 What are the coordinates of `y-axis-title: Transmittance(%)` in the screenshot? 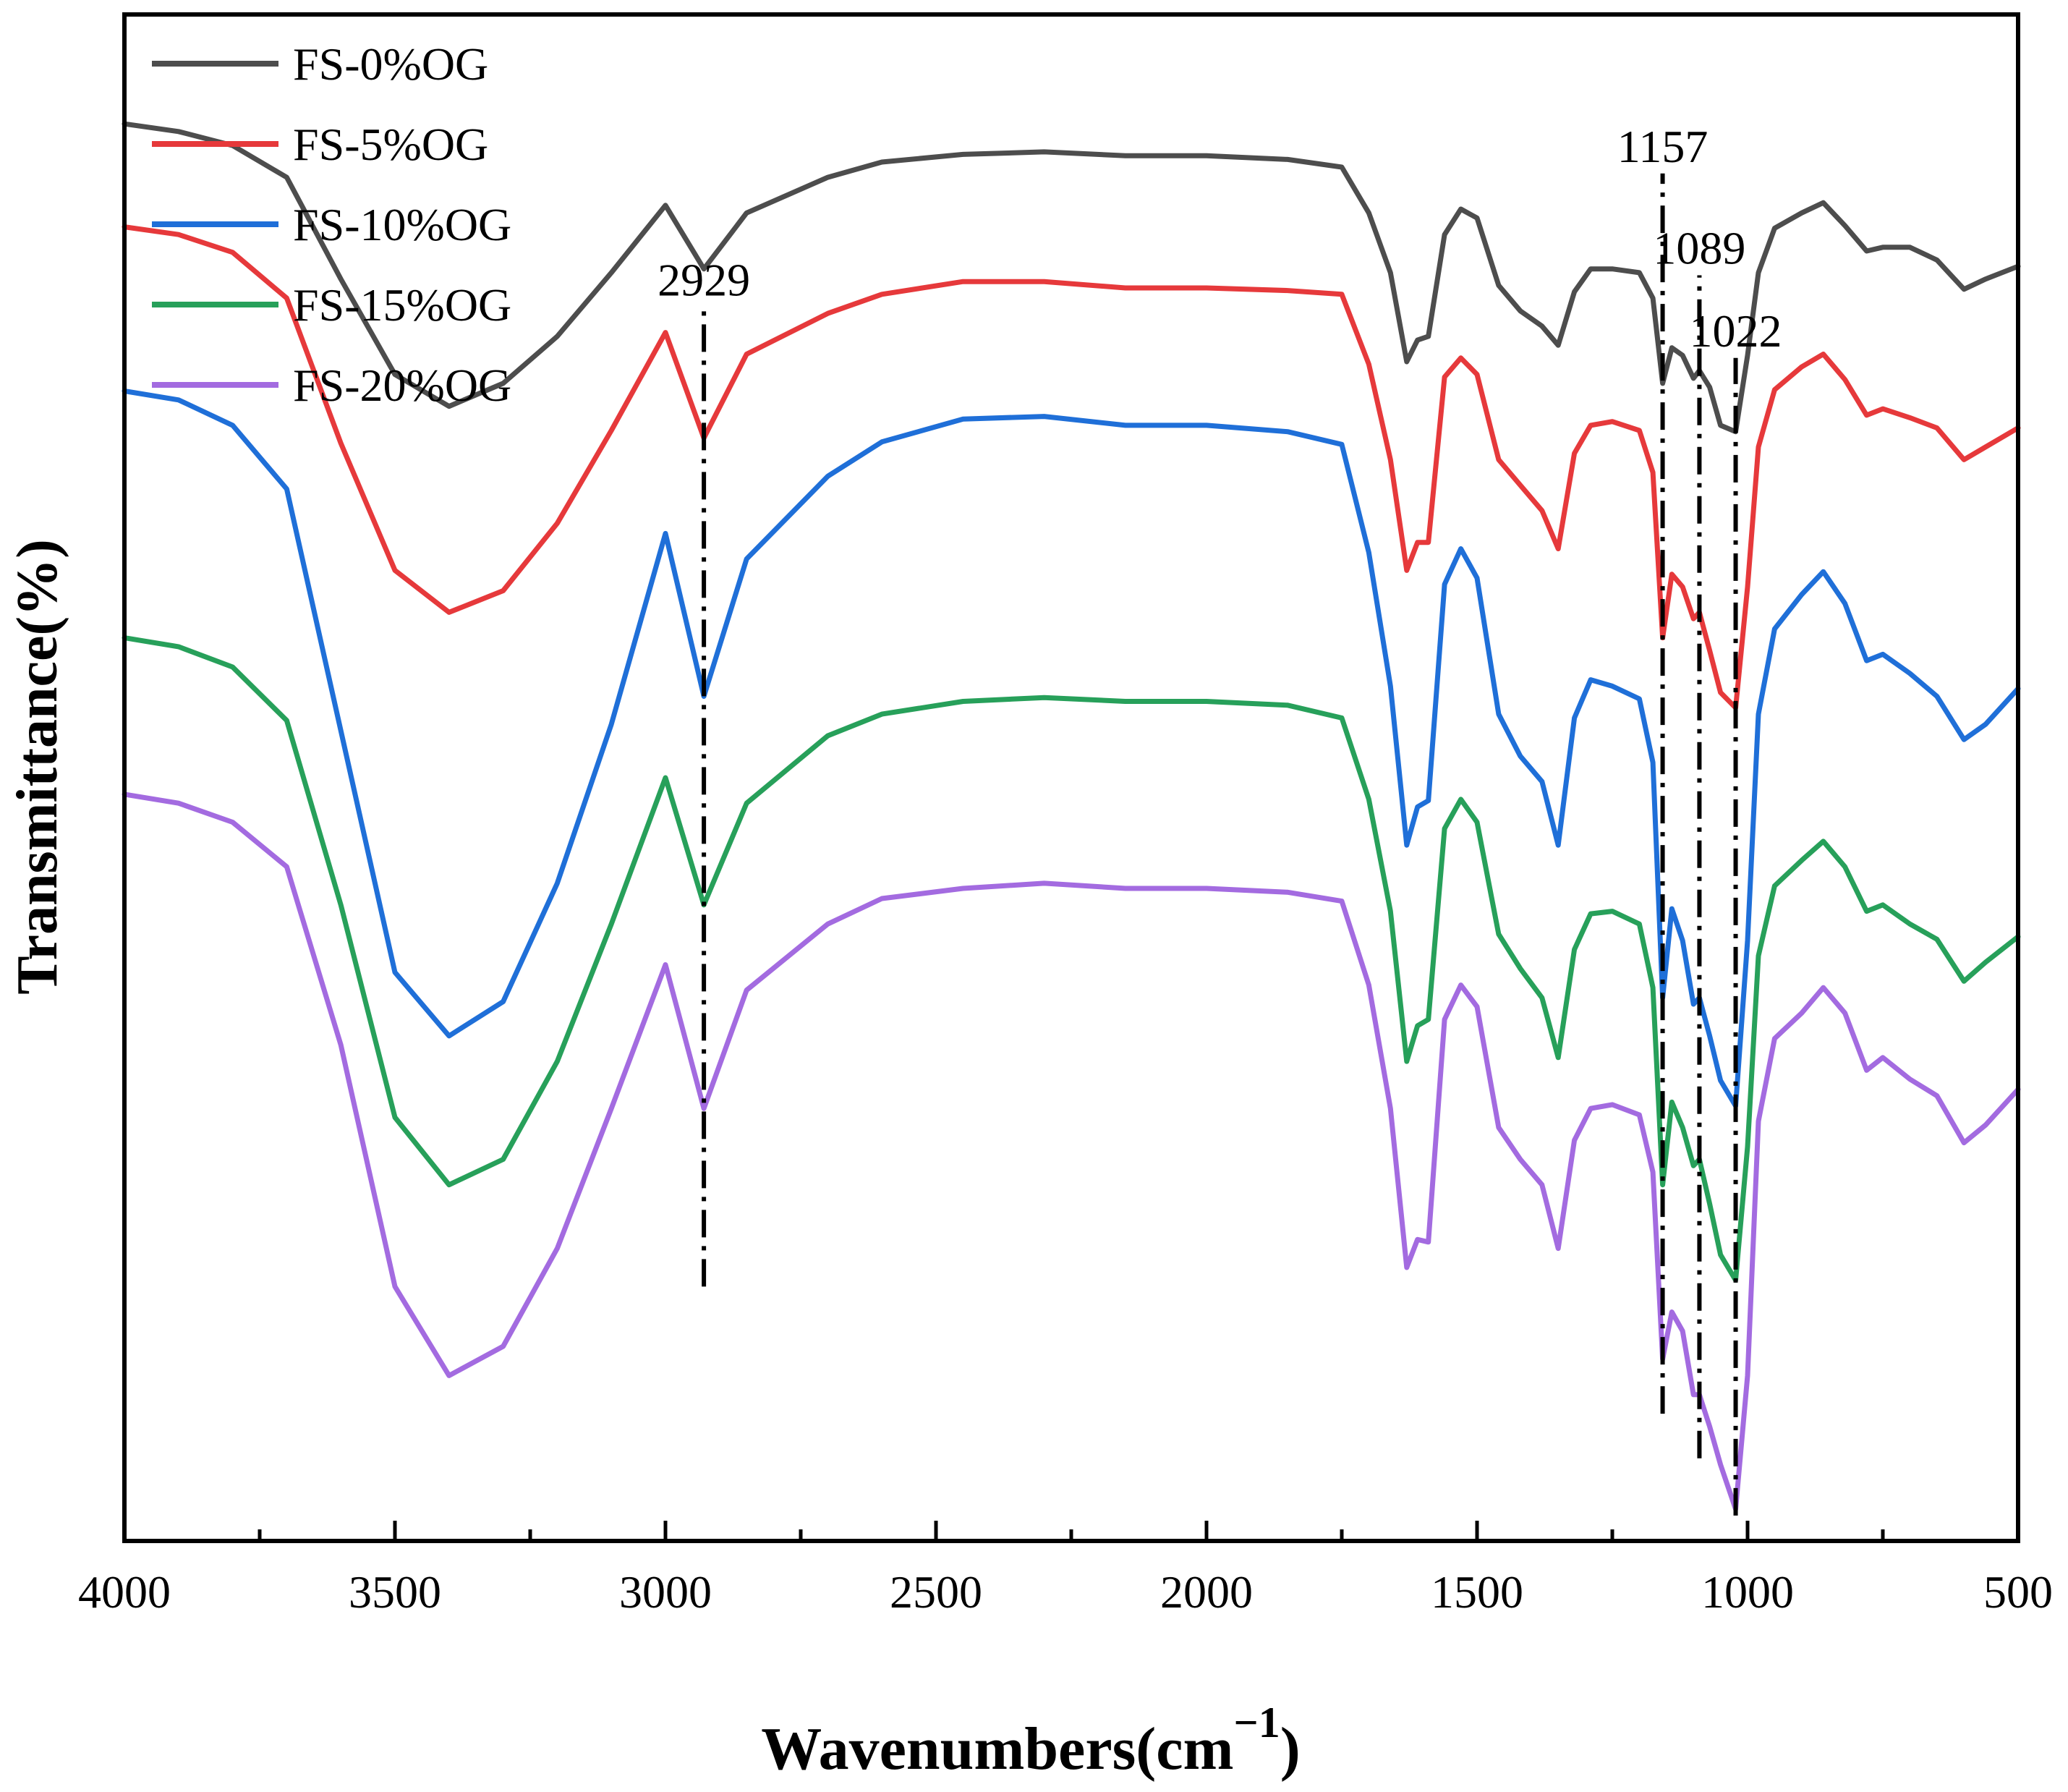 It's located at (37, 767).